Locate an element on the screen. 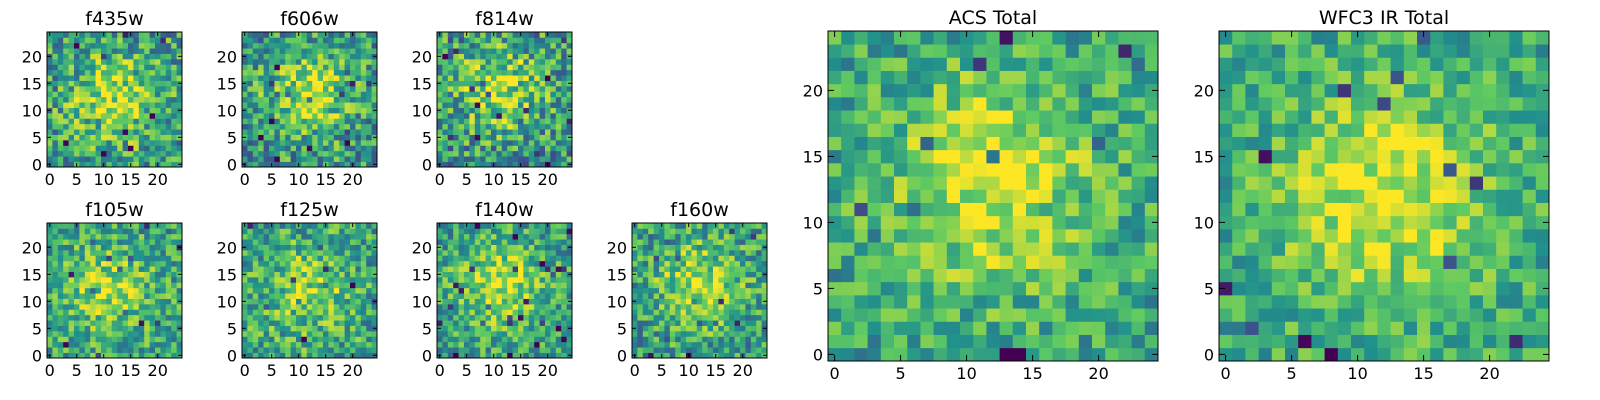 This screenshot has height=400, width=1600. x-tick-label: 0 is located at coordinates (440, 370).